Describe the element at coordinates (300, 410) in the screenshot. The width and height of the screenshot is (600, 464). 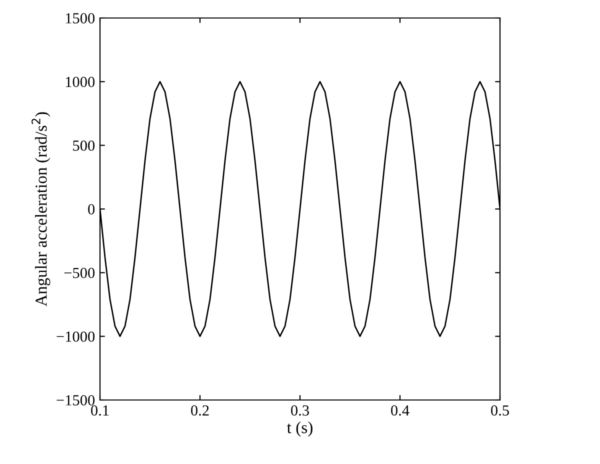
I see `x-tick-label: 0.3` at that location.